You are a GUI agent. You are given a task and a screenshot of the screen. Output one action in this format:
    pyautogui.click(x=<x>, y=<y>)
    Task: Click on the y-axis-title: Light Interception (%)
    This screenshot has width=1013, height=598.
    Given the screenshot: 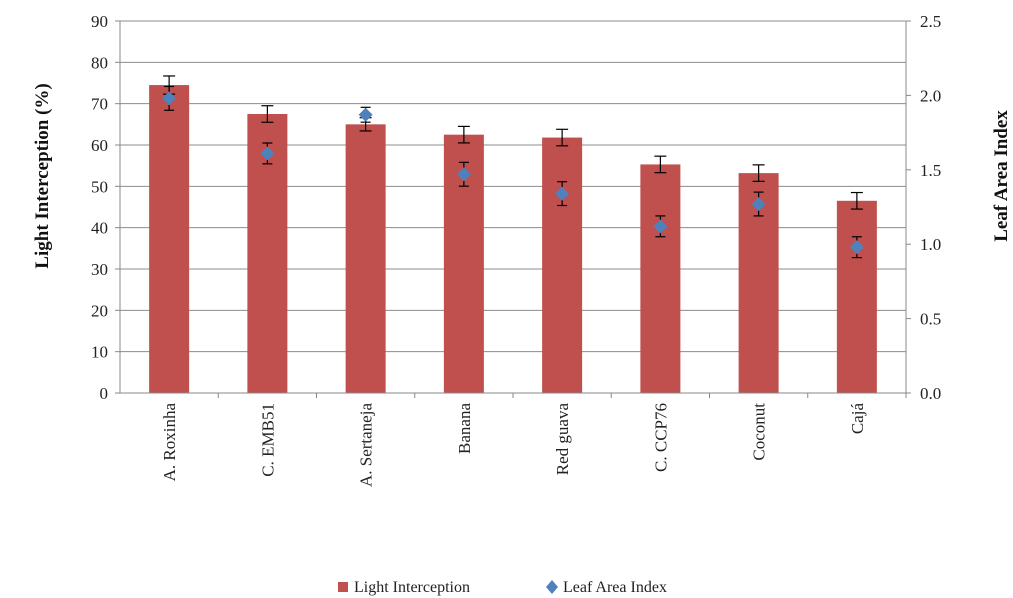 What is the action you would take?
    pyautogui.click(x=42, y=175)
    